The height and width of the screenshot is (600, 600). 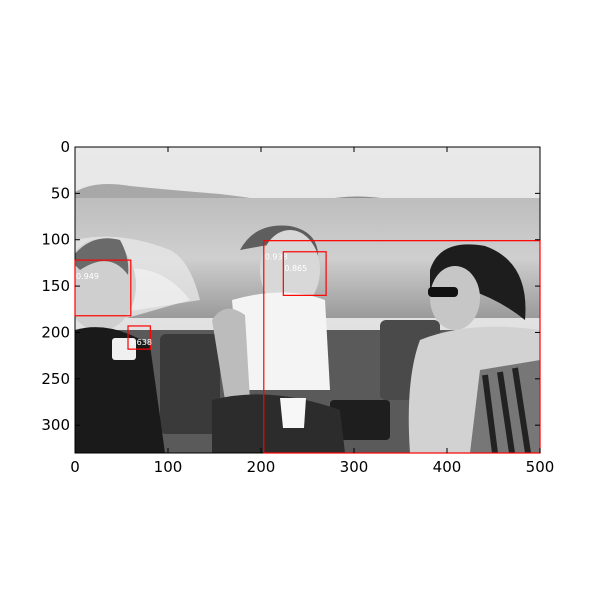 I want to click on y-tick-label: 100, so click(x=55, y=240).